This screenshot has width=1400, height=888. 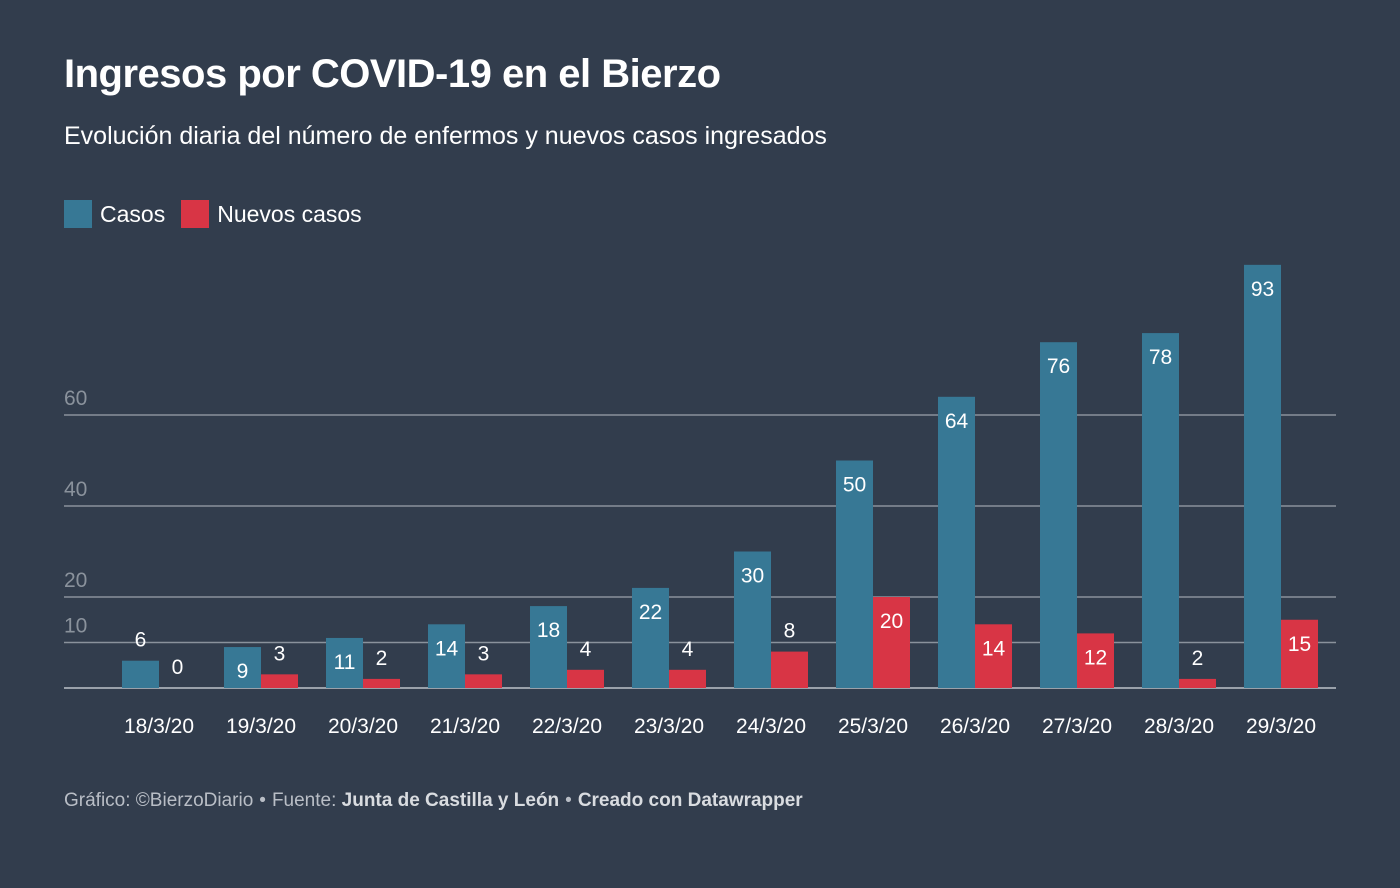 I want to click on data-label-nuevos-casos-0: 0, so click(x=178, y=667).